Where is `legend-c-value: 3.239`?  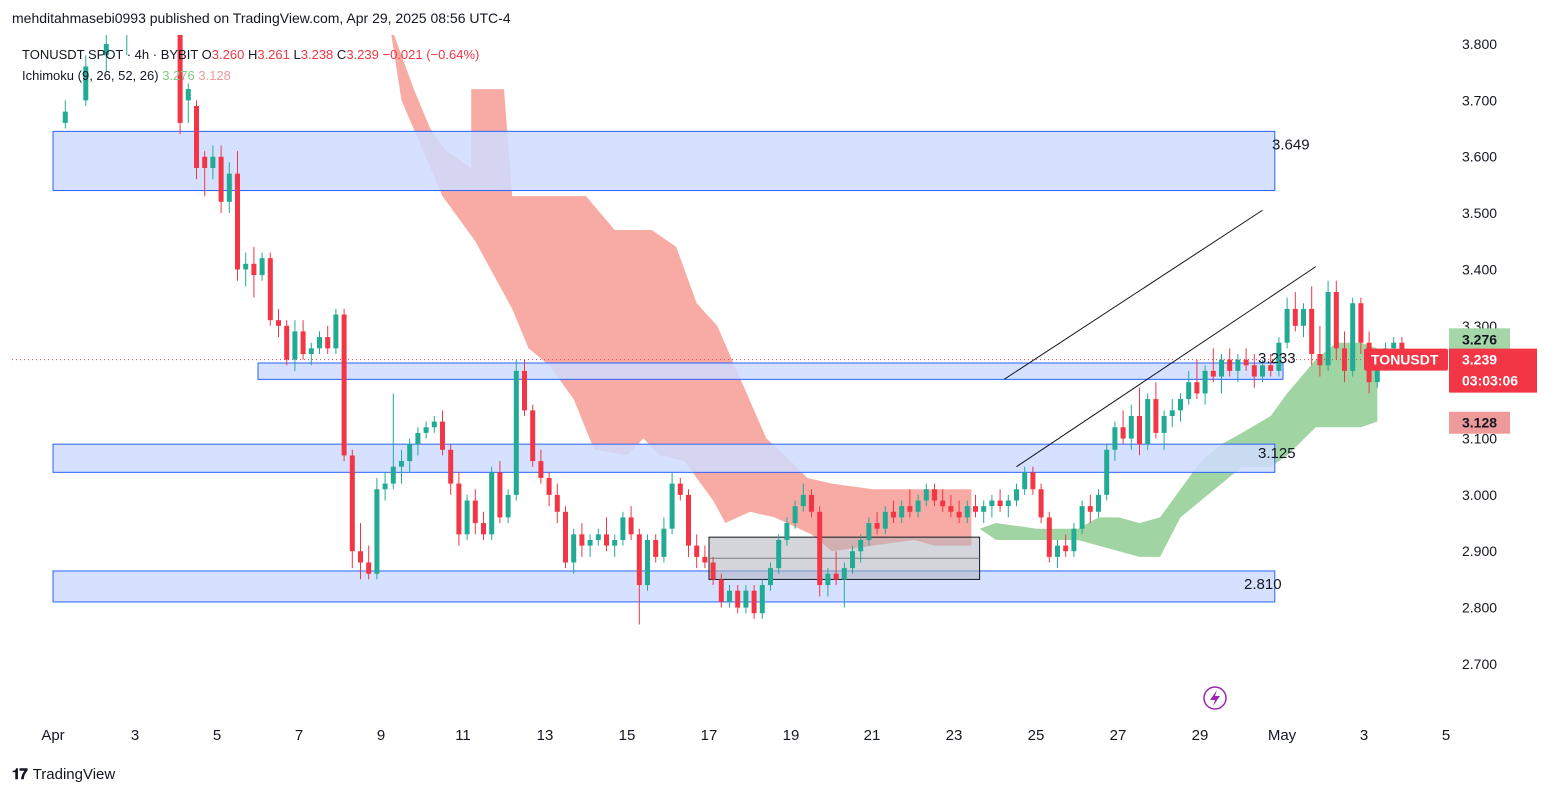
legend-c-value: 3.239 is located at coordinates (362, 54).